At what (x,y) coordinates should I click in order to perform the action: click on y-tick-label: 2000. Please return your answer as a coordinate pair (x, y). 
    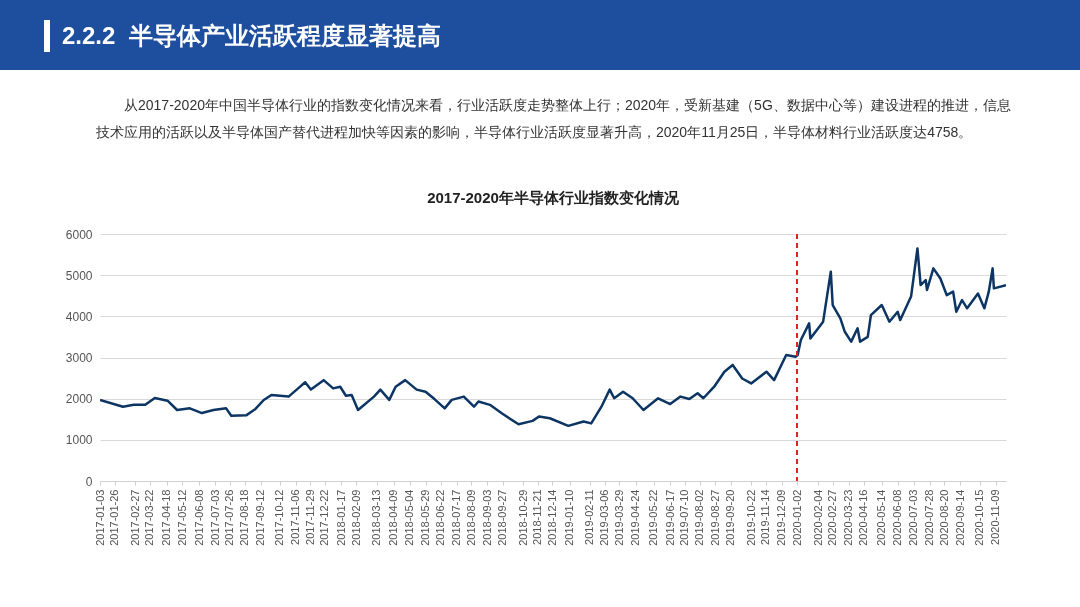
    Looking at the image, I should click on (79, 399).